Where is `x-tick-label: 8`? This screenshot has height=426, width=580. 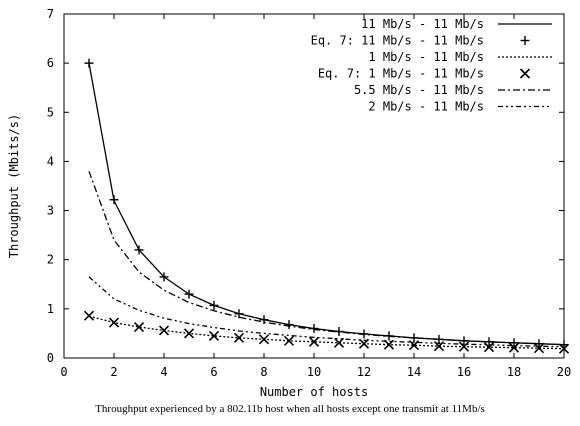 x-tick-label: 8 is located at coordinates (263, 372).